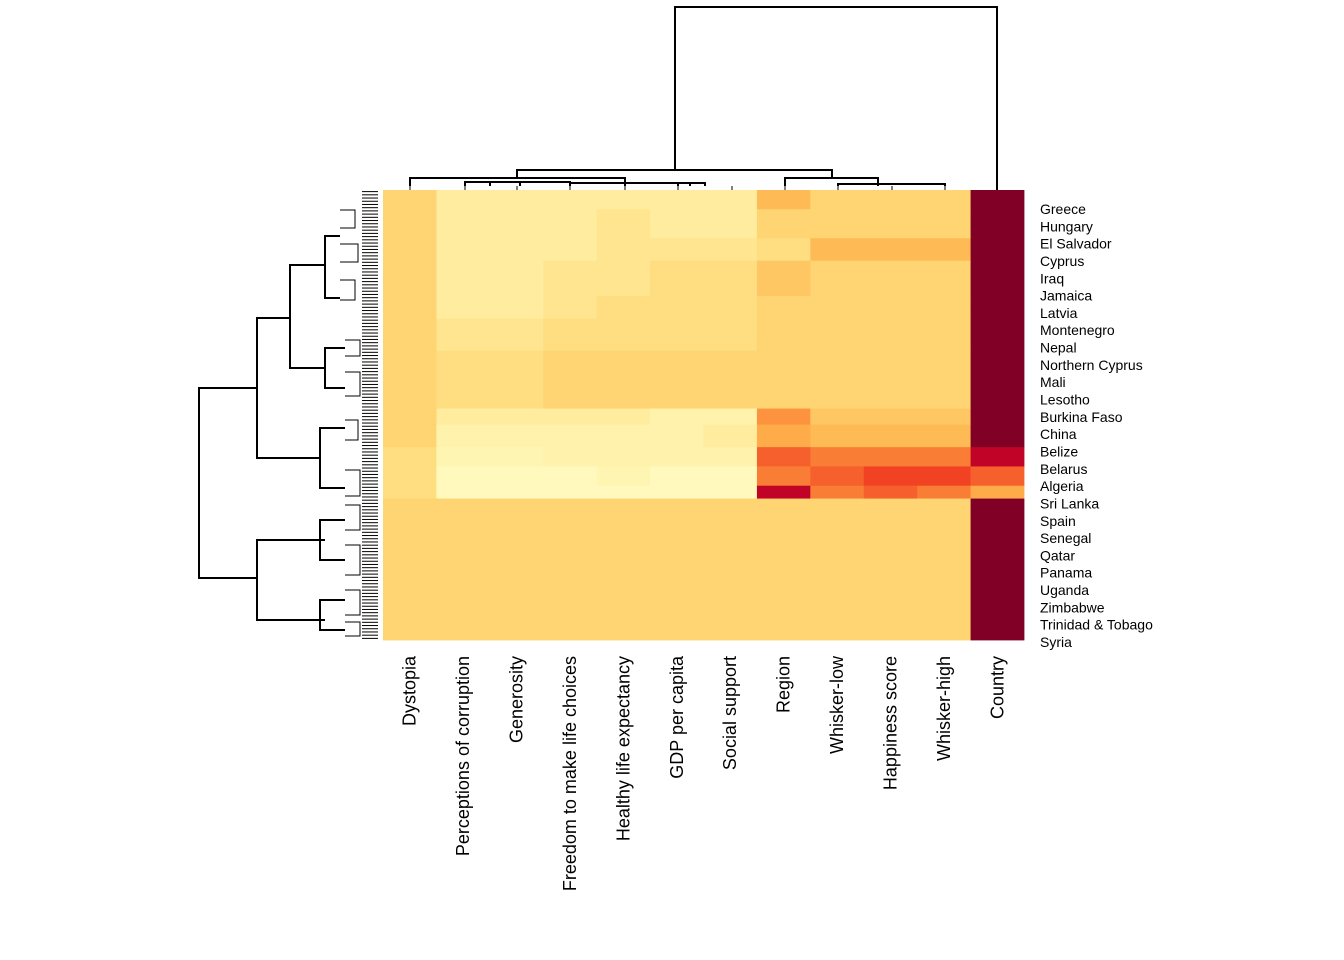 The width and height of the screenshot is (1344, 960). I want to click on row-dendrogram, so click(288, 415).